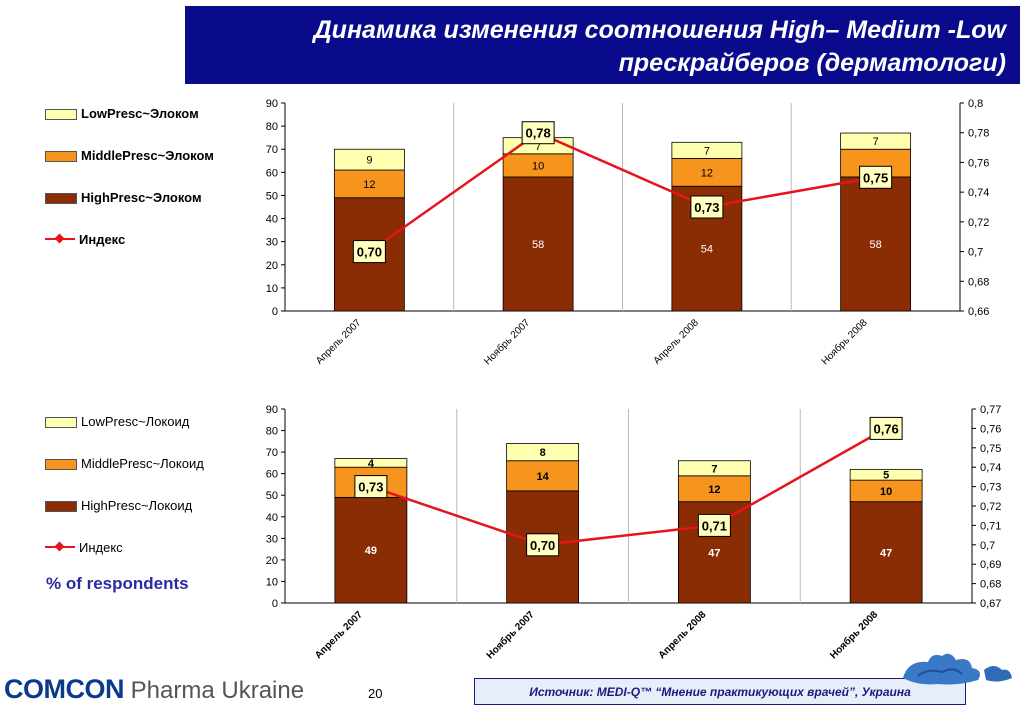 The width and height of the screenshot is (1023, 708). What do you see at coordinates (135, 421) in the screenshot?
I see `legend-label: LowPresc~Локоид` at bounding box center [135, 421].